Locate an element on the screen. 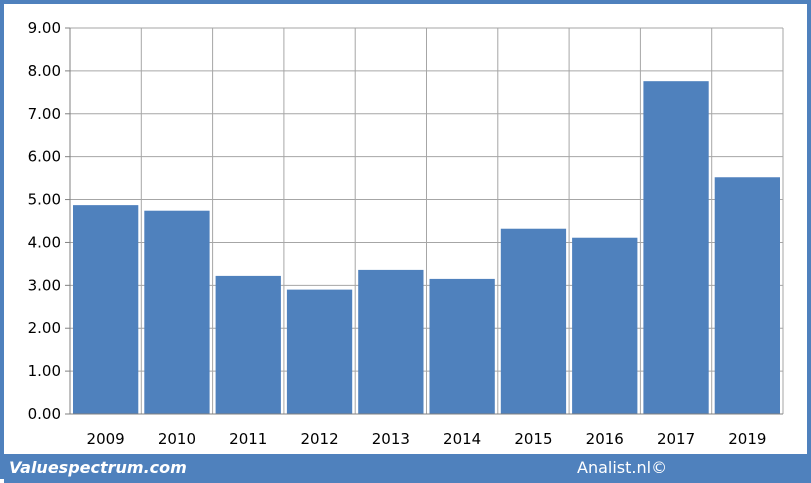 The height and width of the screenshot is (483, 811). x-tick-label: 2014 is located at coordinates (462, 439).